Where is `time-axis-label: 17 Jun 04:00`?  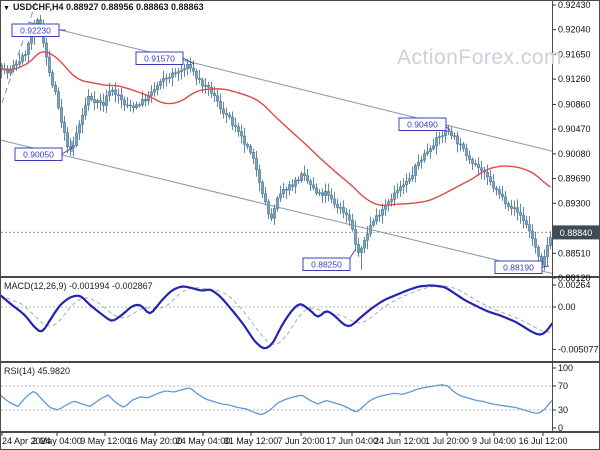
time-axis-label: 17 Jun 04:00 is located at coordinates (352, 441).